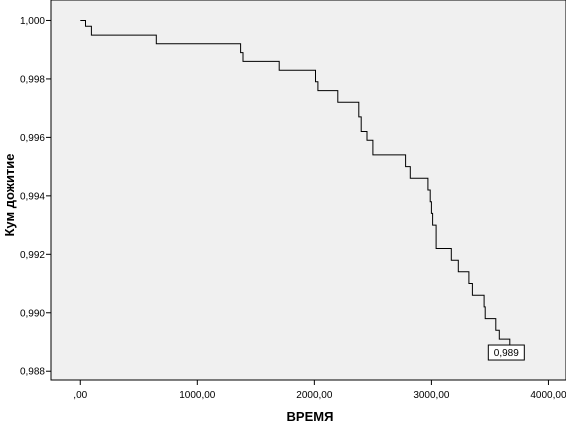 Image resolution: width=566 pixels, height=425 pixels. What do you see at coordinates (32, 196) in the screenshot?
I see `y-tick-label: 0,994` at bounding box center [32, 196].